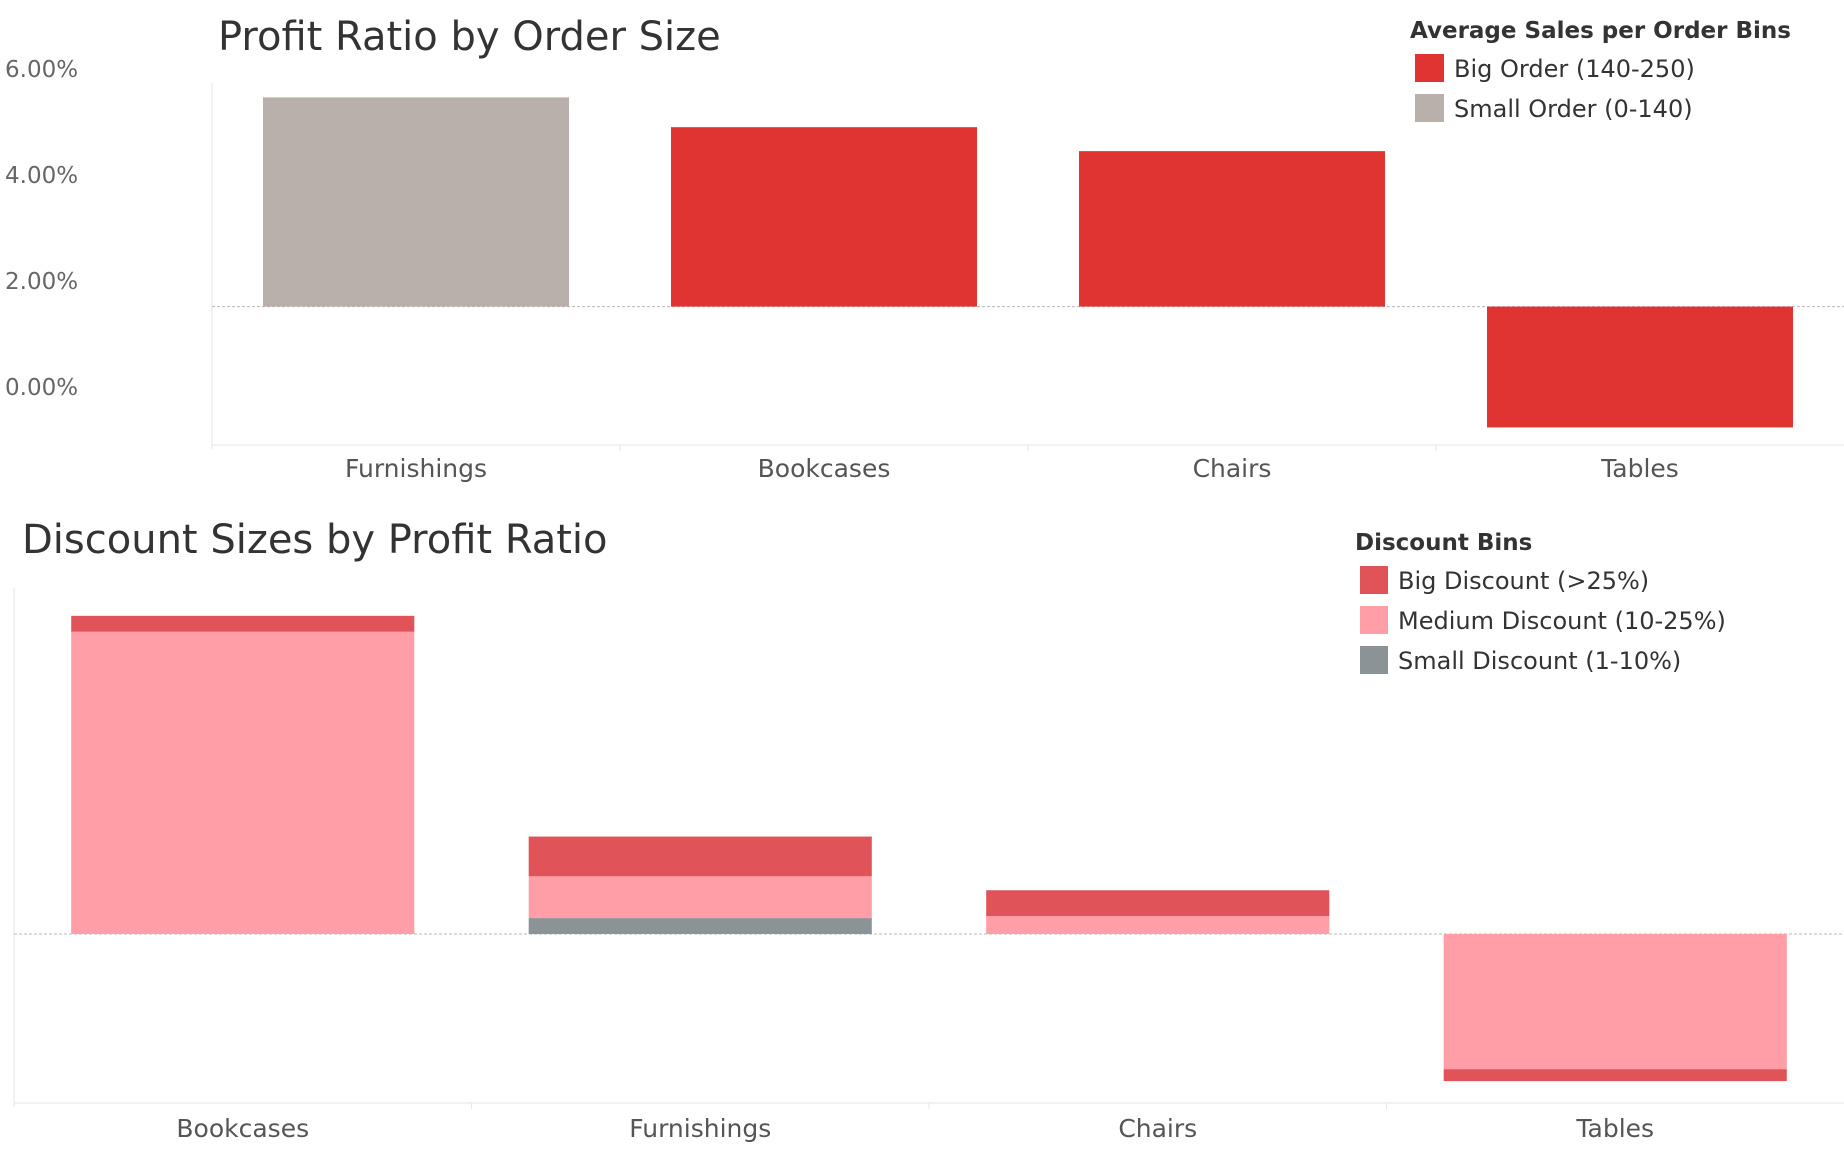 The width and height of the screenshot is (1844, 1154). I want to click on bar-tables, so click(1640, 367).